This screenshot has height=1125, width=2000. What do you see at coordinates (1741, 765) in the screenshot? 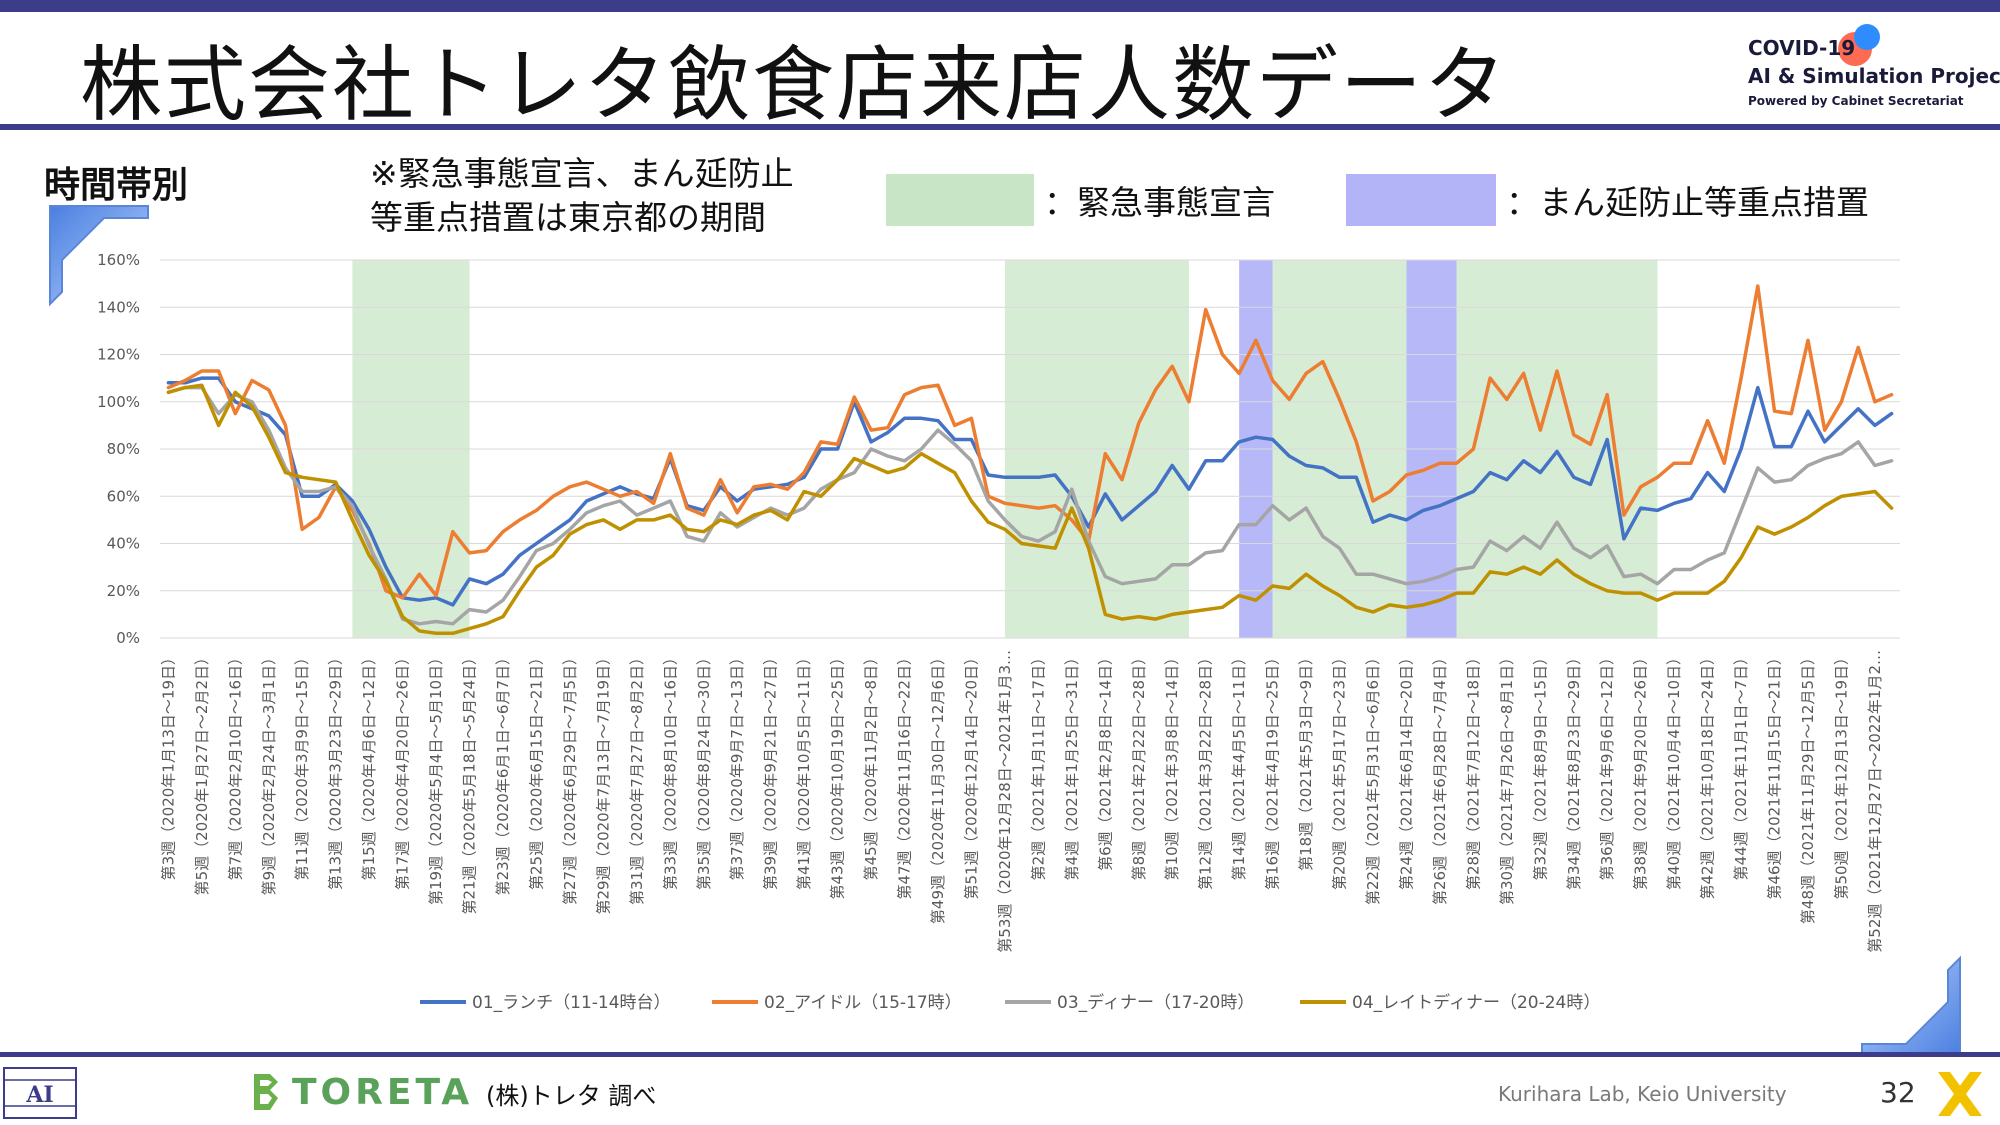
I see `x-tick-label: 第44週（2021年11月1日～7日）` at bounding box center [1741, 765].